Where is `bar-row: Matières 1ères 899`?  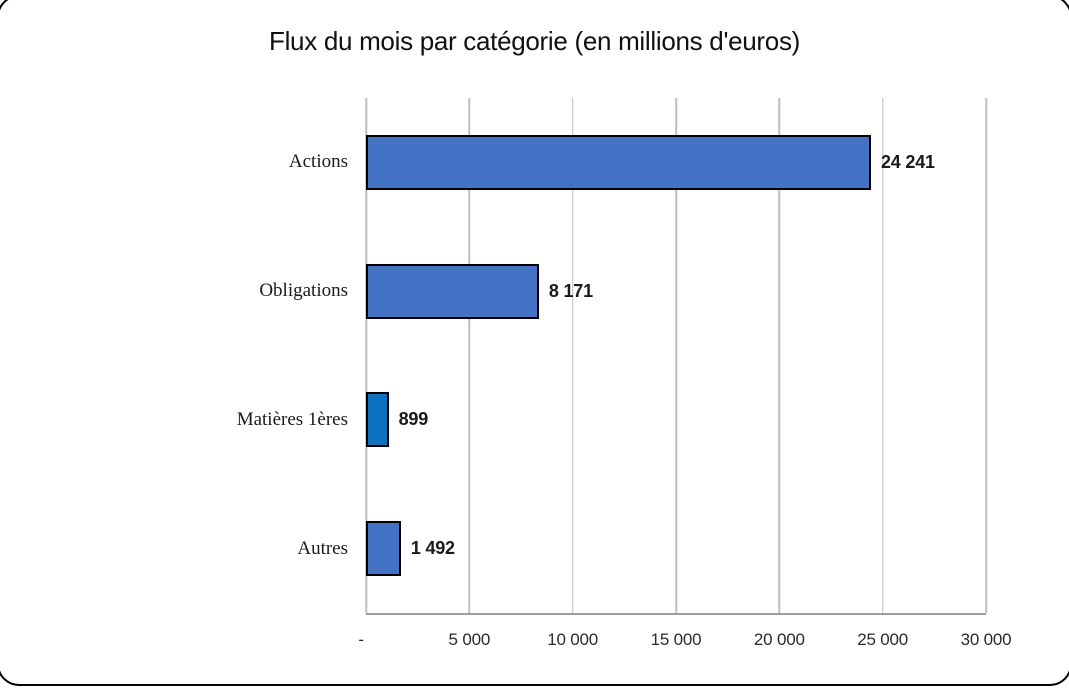
bar-row: Matières 1ères 899 is located at coordinates (611, 420).